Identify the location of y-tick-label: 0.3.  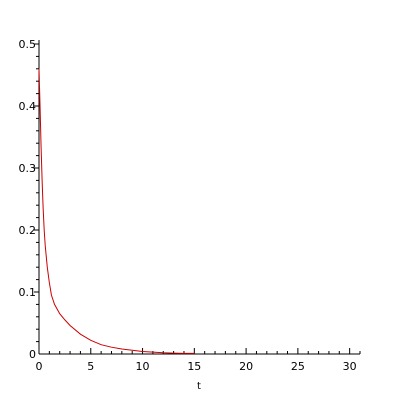
(28, 168).